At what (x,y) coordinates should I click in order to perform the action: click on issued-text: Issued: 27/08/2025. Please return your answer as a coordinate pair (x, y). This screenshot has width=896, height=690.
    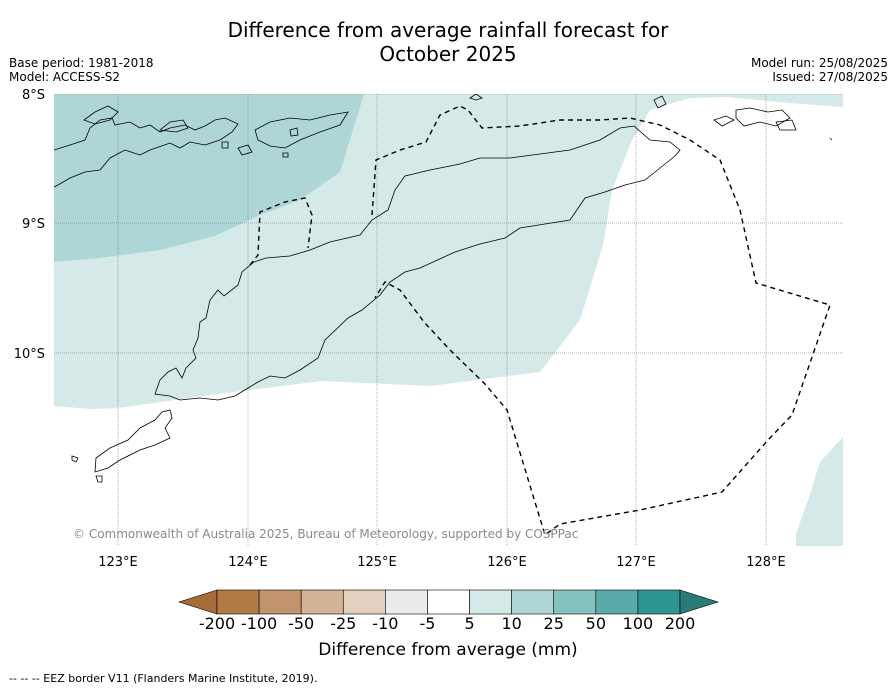
    Looking at the image, I should click on (830, 77).